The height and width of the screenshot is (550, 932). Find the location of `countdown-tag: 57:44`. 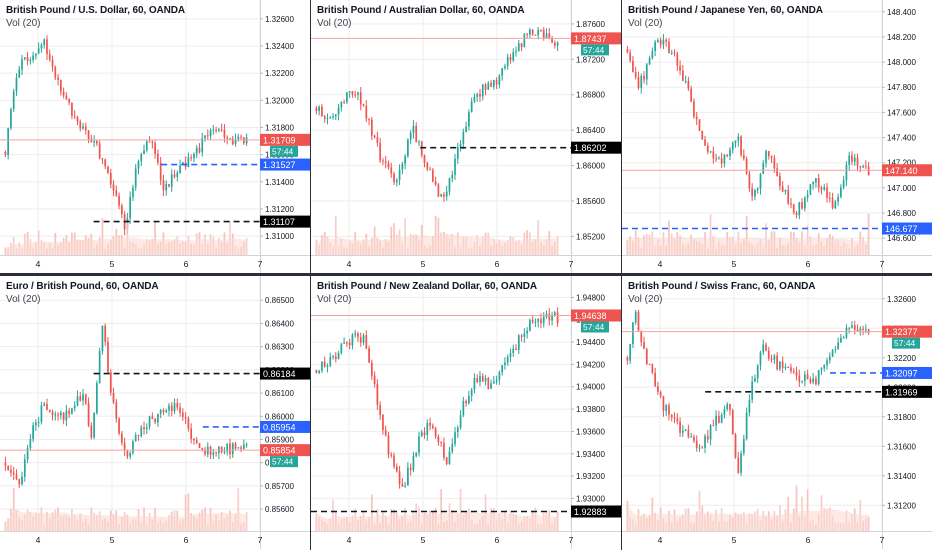

countdown-tag: 57:44 is located at coordinates (906, 343).